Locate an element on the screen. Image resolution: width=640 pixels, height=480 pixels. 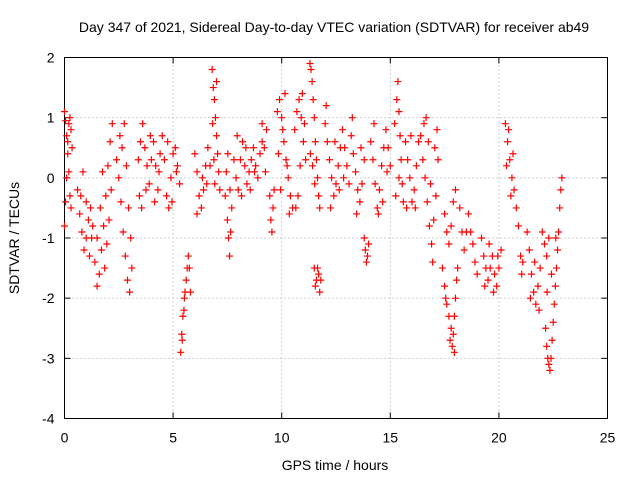
y-tick-label: 1 is located at coordinates (51, 118).